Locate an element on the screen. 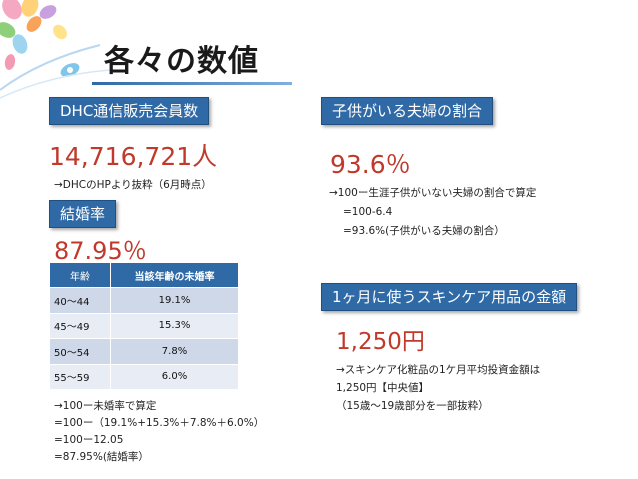 The image size is (638, 479). title-underline is located at coordinates (192, 83).